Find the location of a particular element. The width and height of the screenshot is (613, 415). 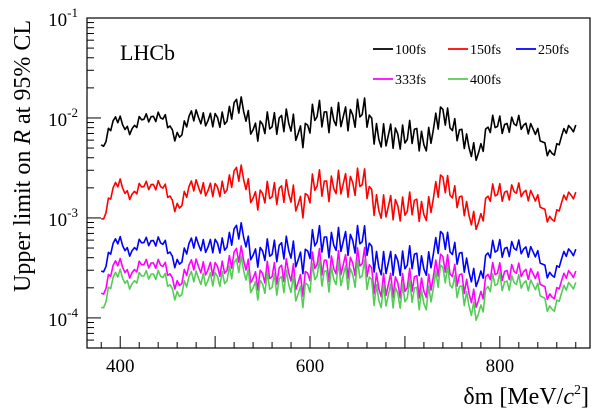

y-axis-title-var: R is located at coordinates (23, 138).